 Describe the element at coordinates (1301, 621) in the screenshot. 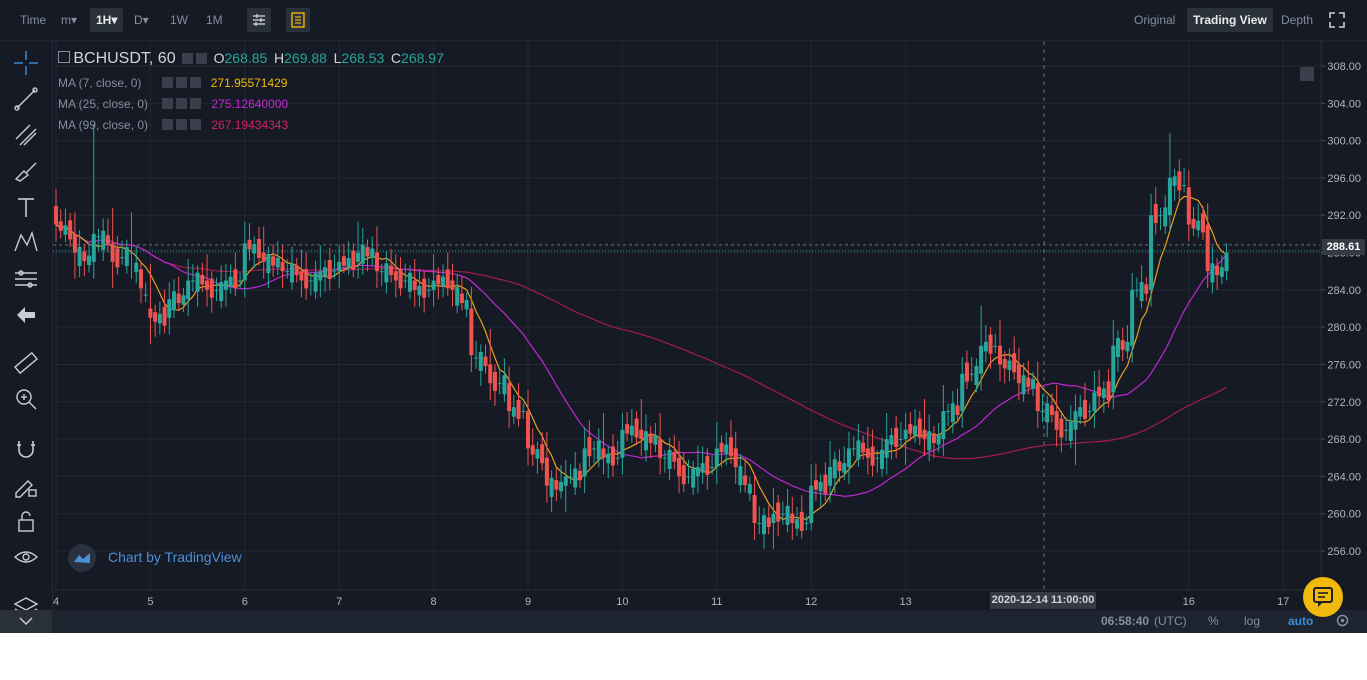

I see `auto-scale-button: auto` at that location.